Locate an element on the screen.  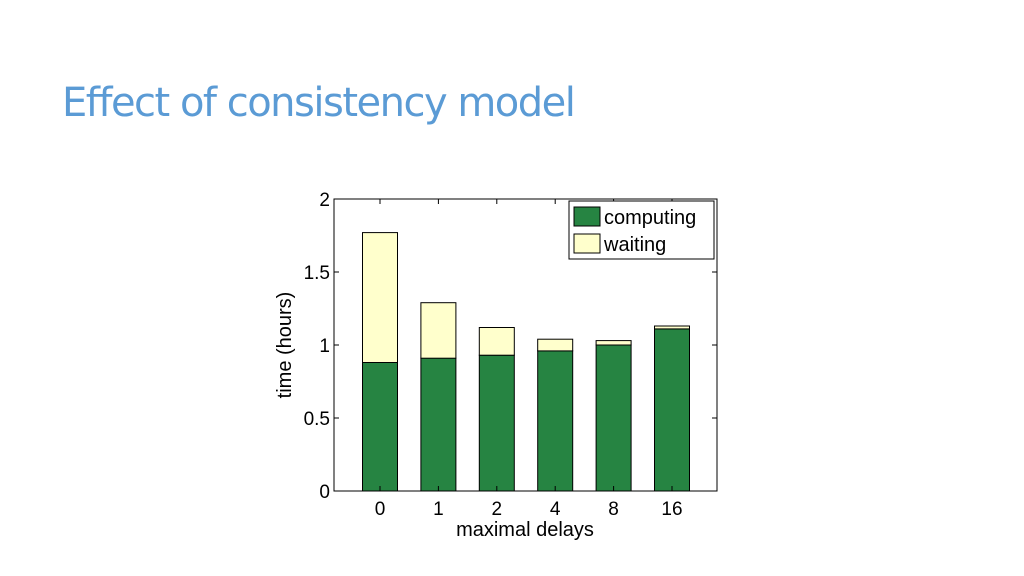
legend-label-waiting: waiting is located at coordinates (634, 245).